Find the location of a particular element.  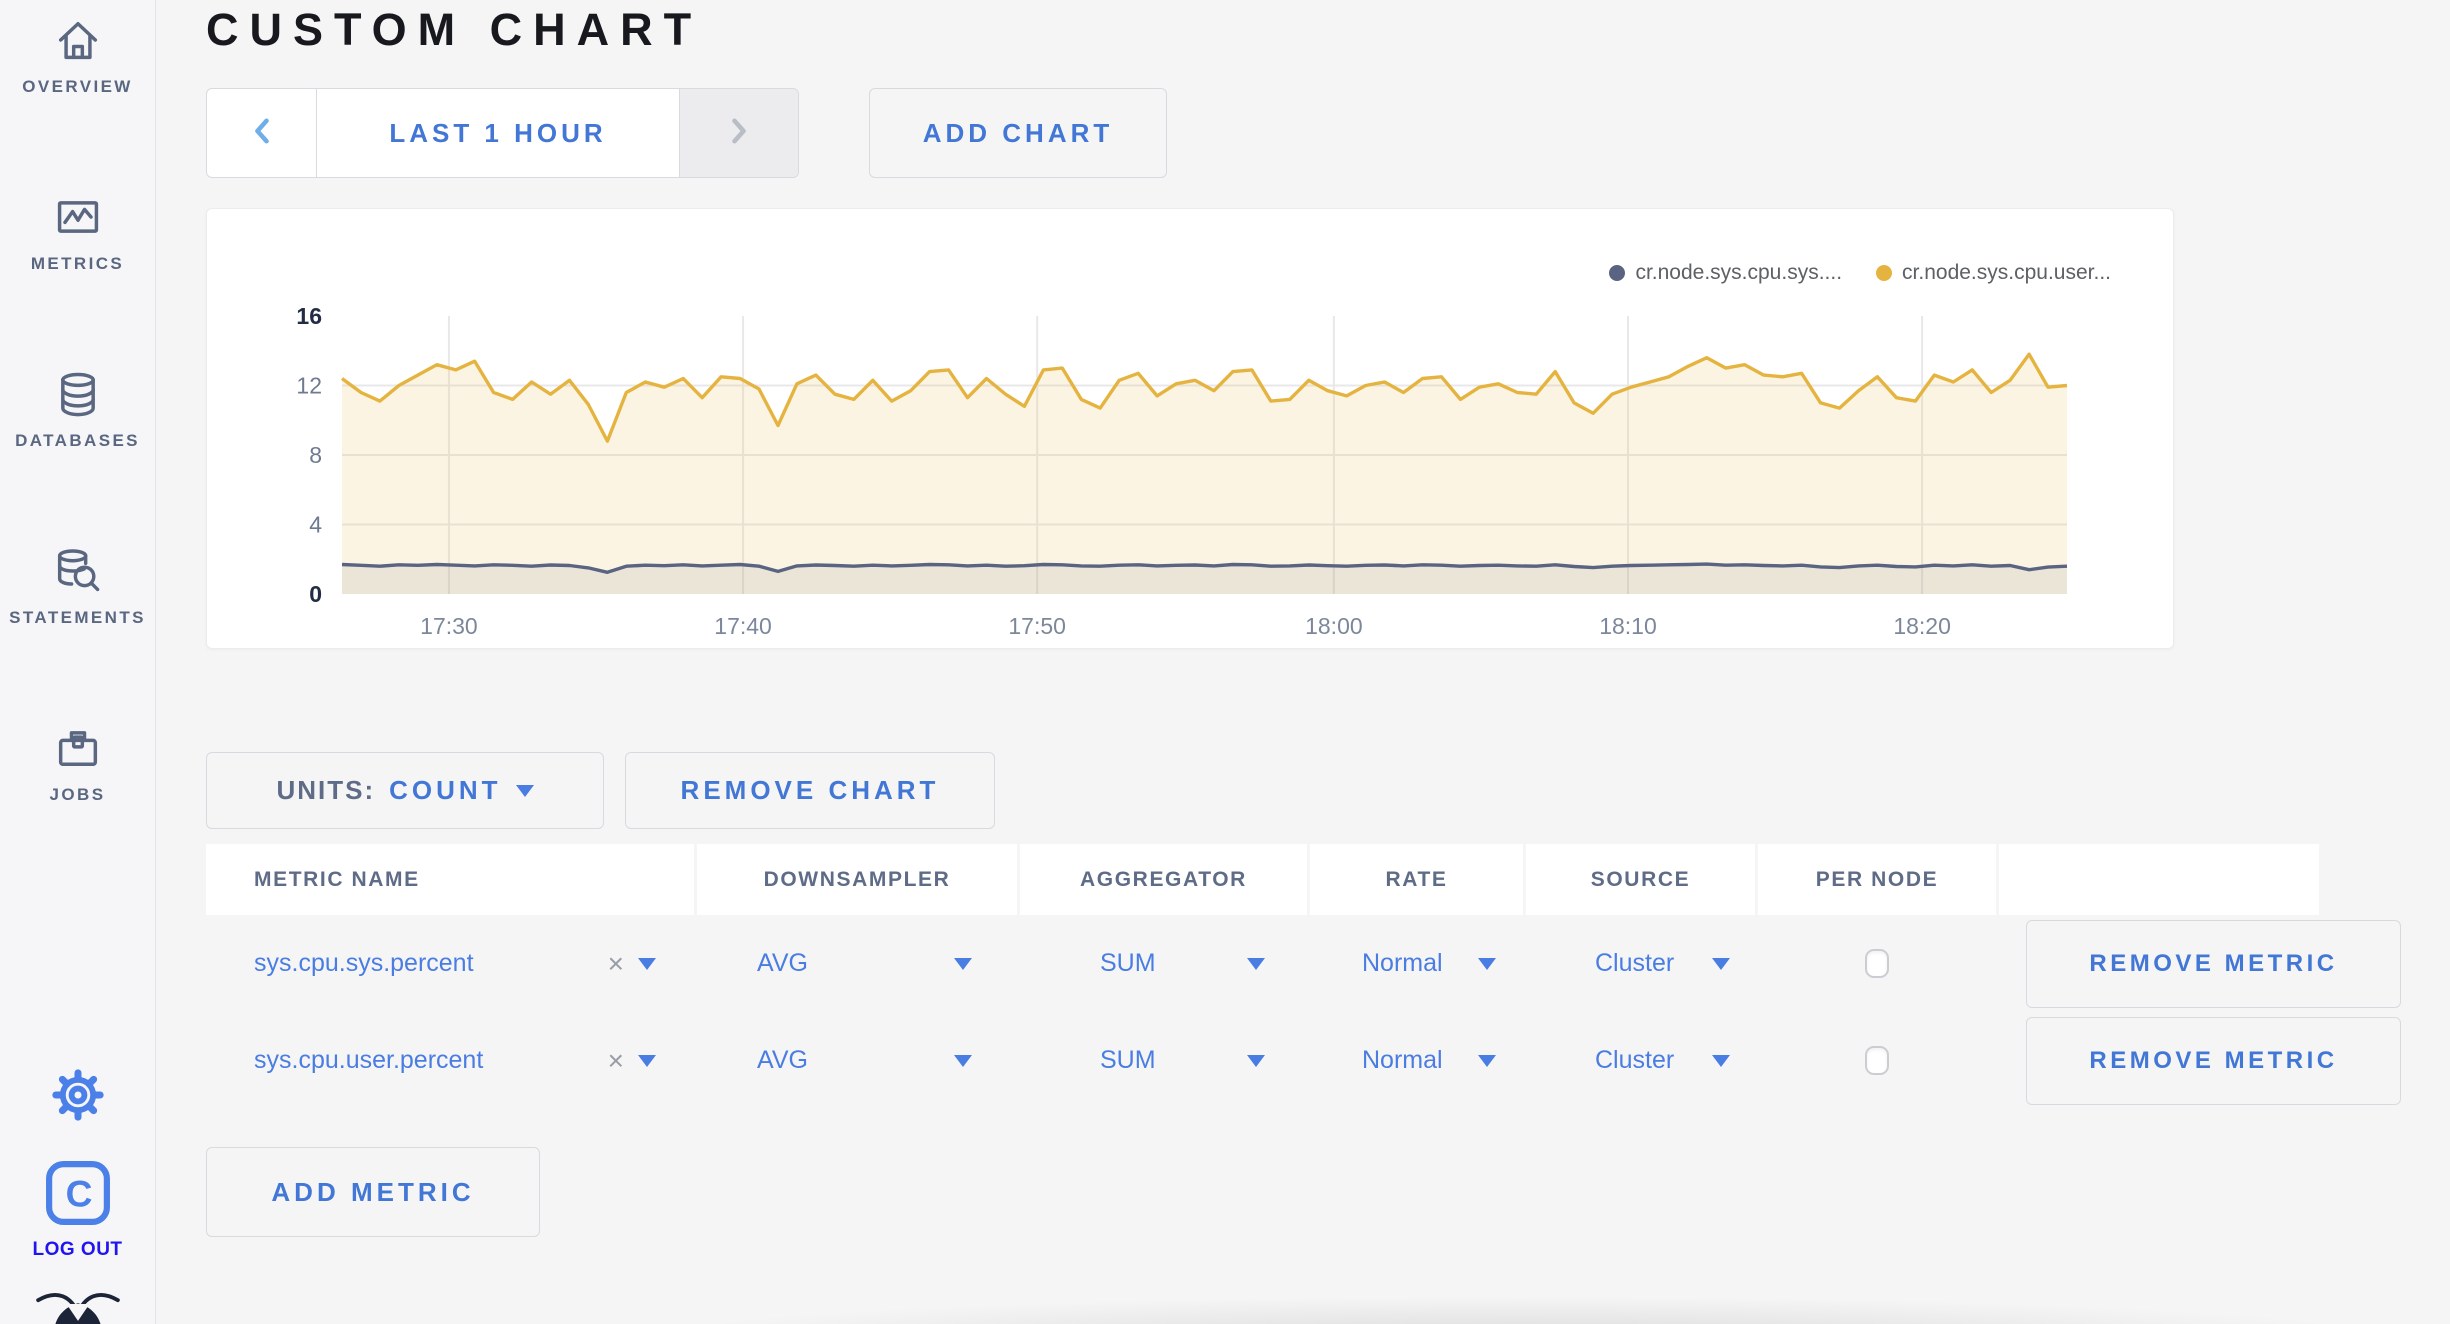

metric-name-cell: sys.cpu.user.percent × is located at coordinates (450, 1060).